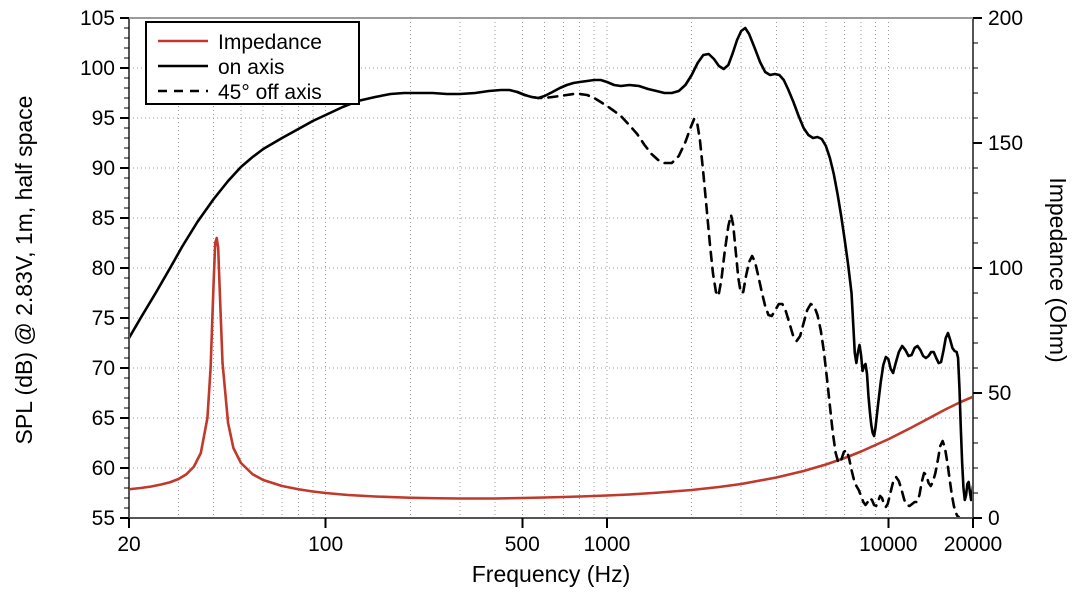 This screenshot has height=593, width=1072. Describe the element at coordinates (103, 418) in the screenshot. I see `y-tick-label: 65` at that location.